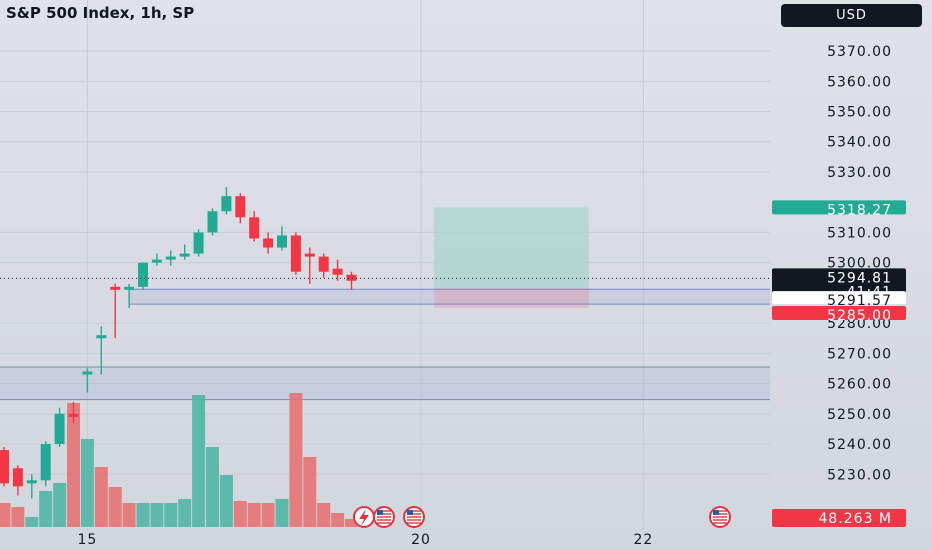 Image resolution: width=932 pixels, height=550 pixels. I want to click on price-tick-label: 5350.00, so click(859, 112).